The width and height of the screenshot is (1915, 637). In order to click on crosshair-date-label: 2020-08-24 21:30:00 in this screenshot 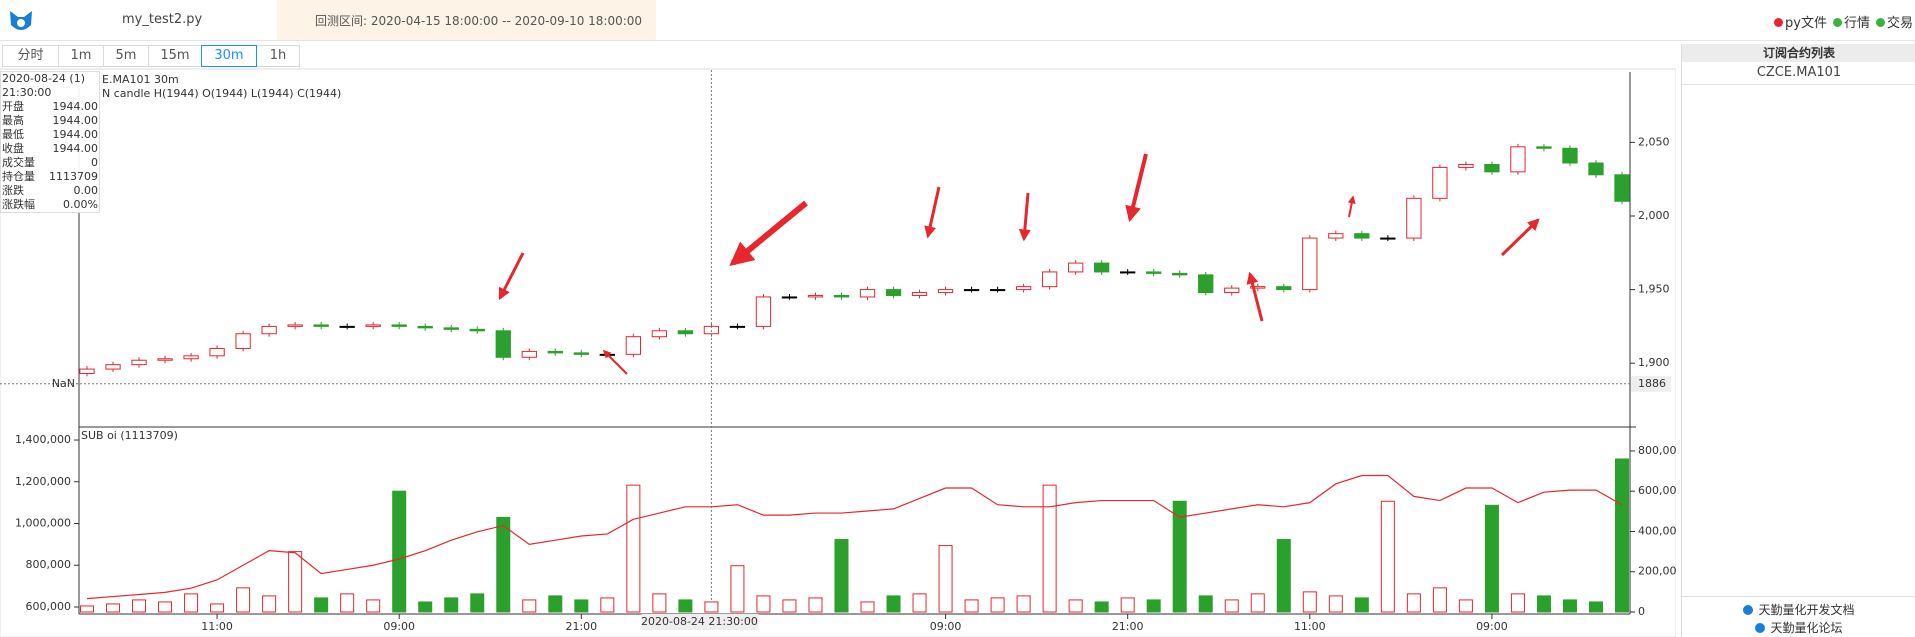, I will do `click(699, 621)`.